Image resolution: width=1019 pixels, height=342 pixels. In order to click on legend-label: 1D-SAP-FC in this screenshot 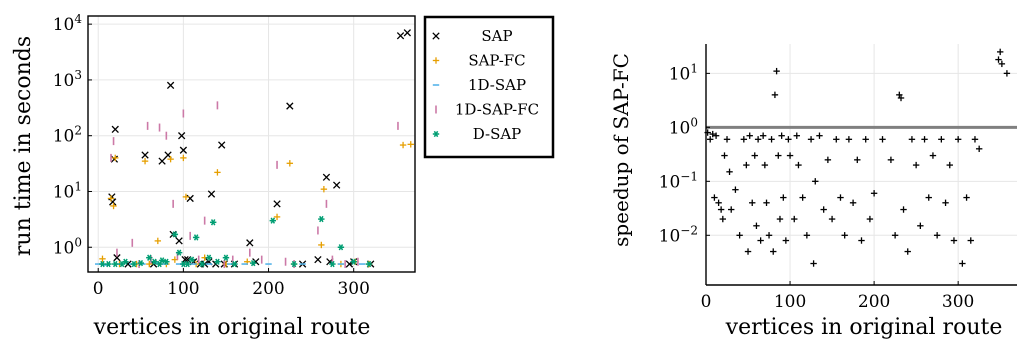, I will do `click(497, 110)`.